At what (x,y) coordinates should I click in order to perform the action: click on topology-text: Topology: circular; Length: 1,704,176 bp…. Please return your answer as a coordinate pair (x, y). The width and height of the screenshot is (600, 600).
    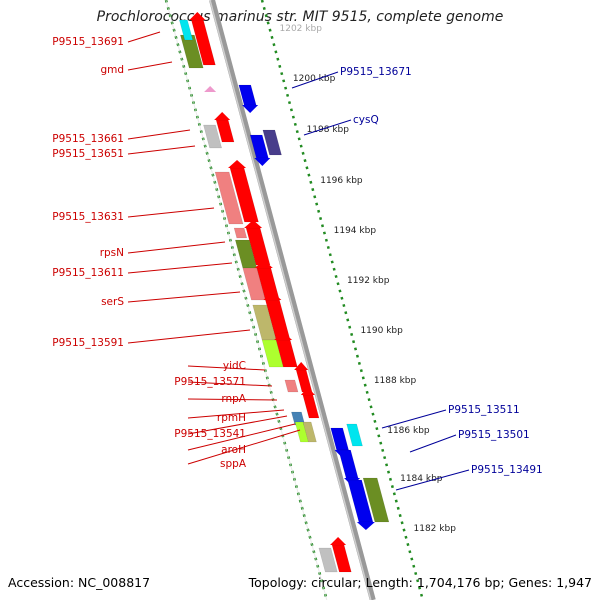
    Looking at the image, I should click on (420, 582).